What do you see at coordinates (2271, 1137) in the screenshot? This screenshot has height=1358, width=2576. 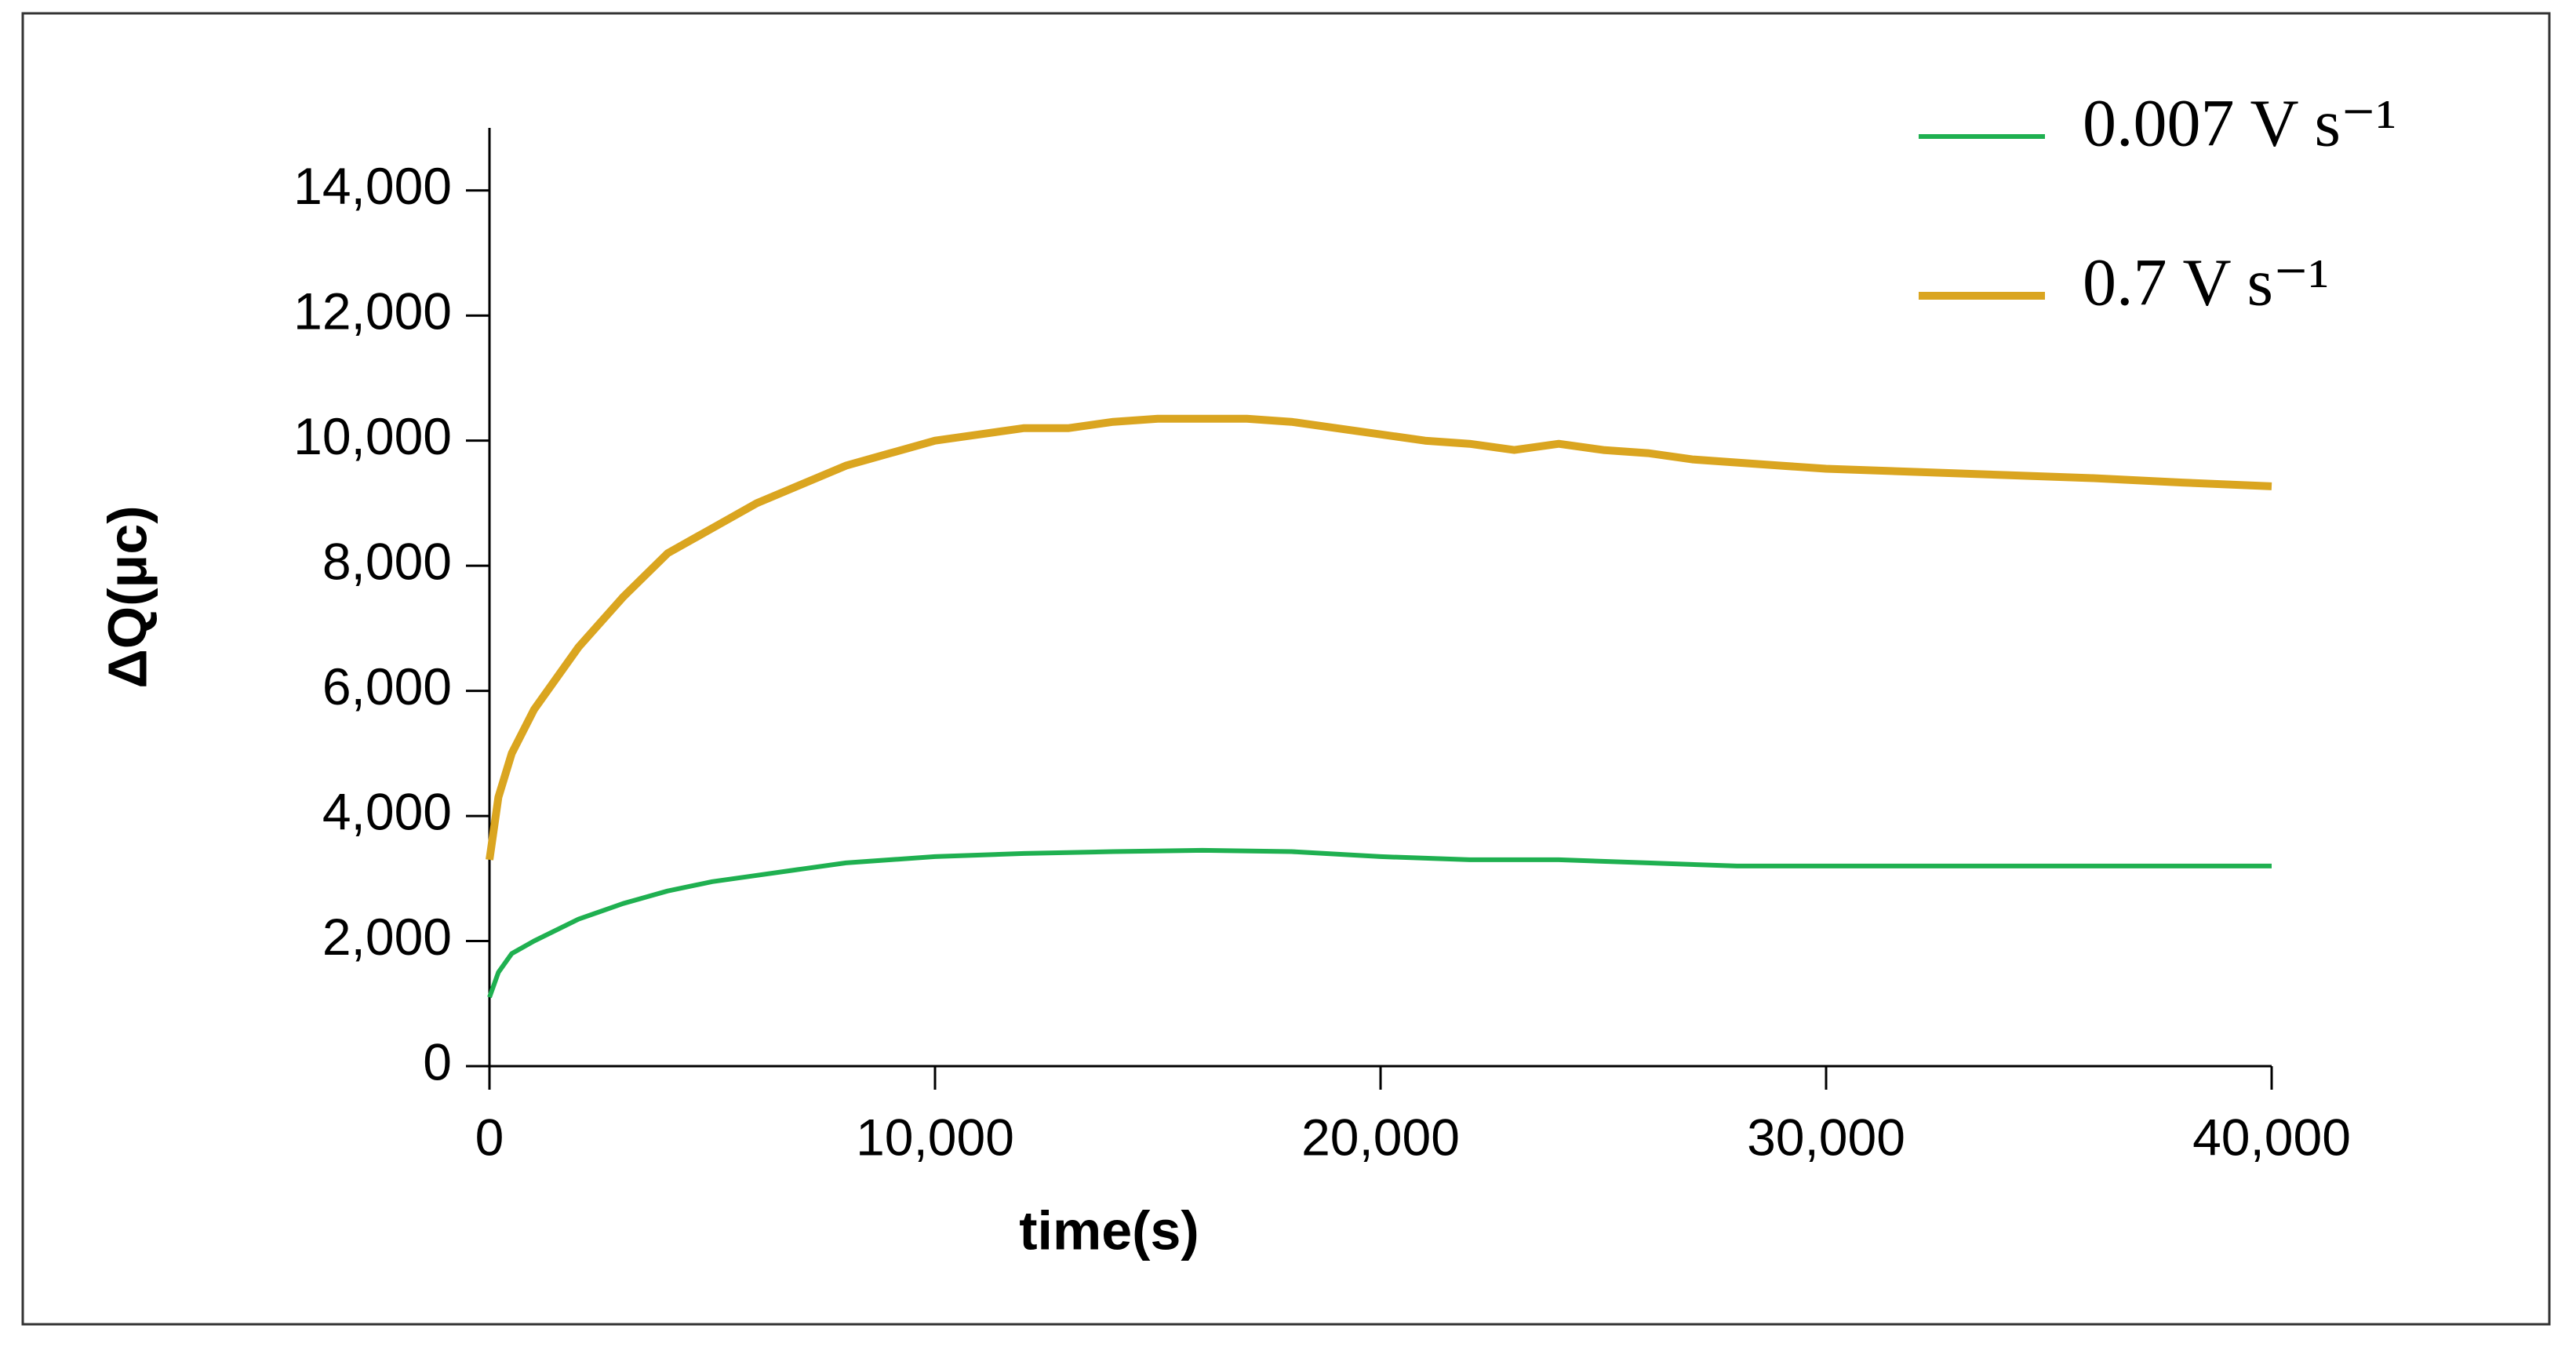 I see `x-tick-label: 40,000` at bounding box center [2271, 1137].